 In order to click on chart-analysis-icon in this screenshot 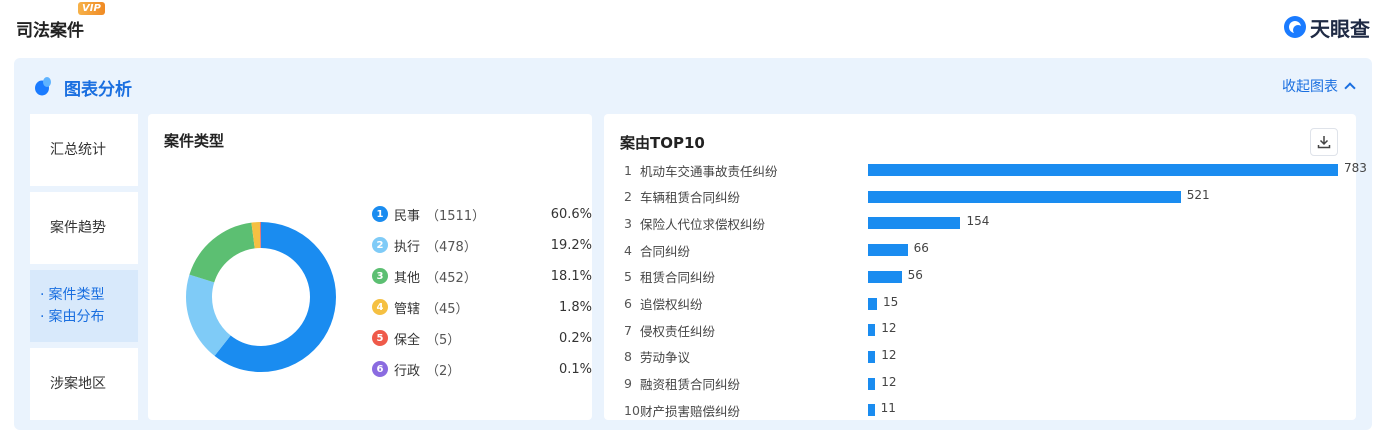, I will do `click(43, 86)`.